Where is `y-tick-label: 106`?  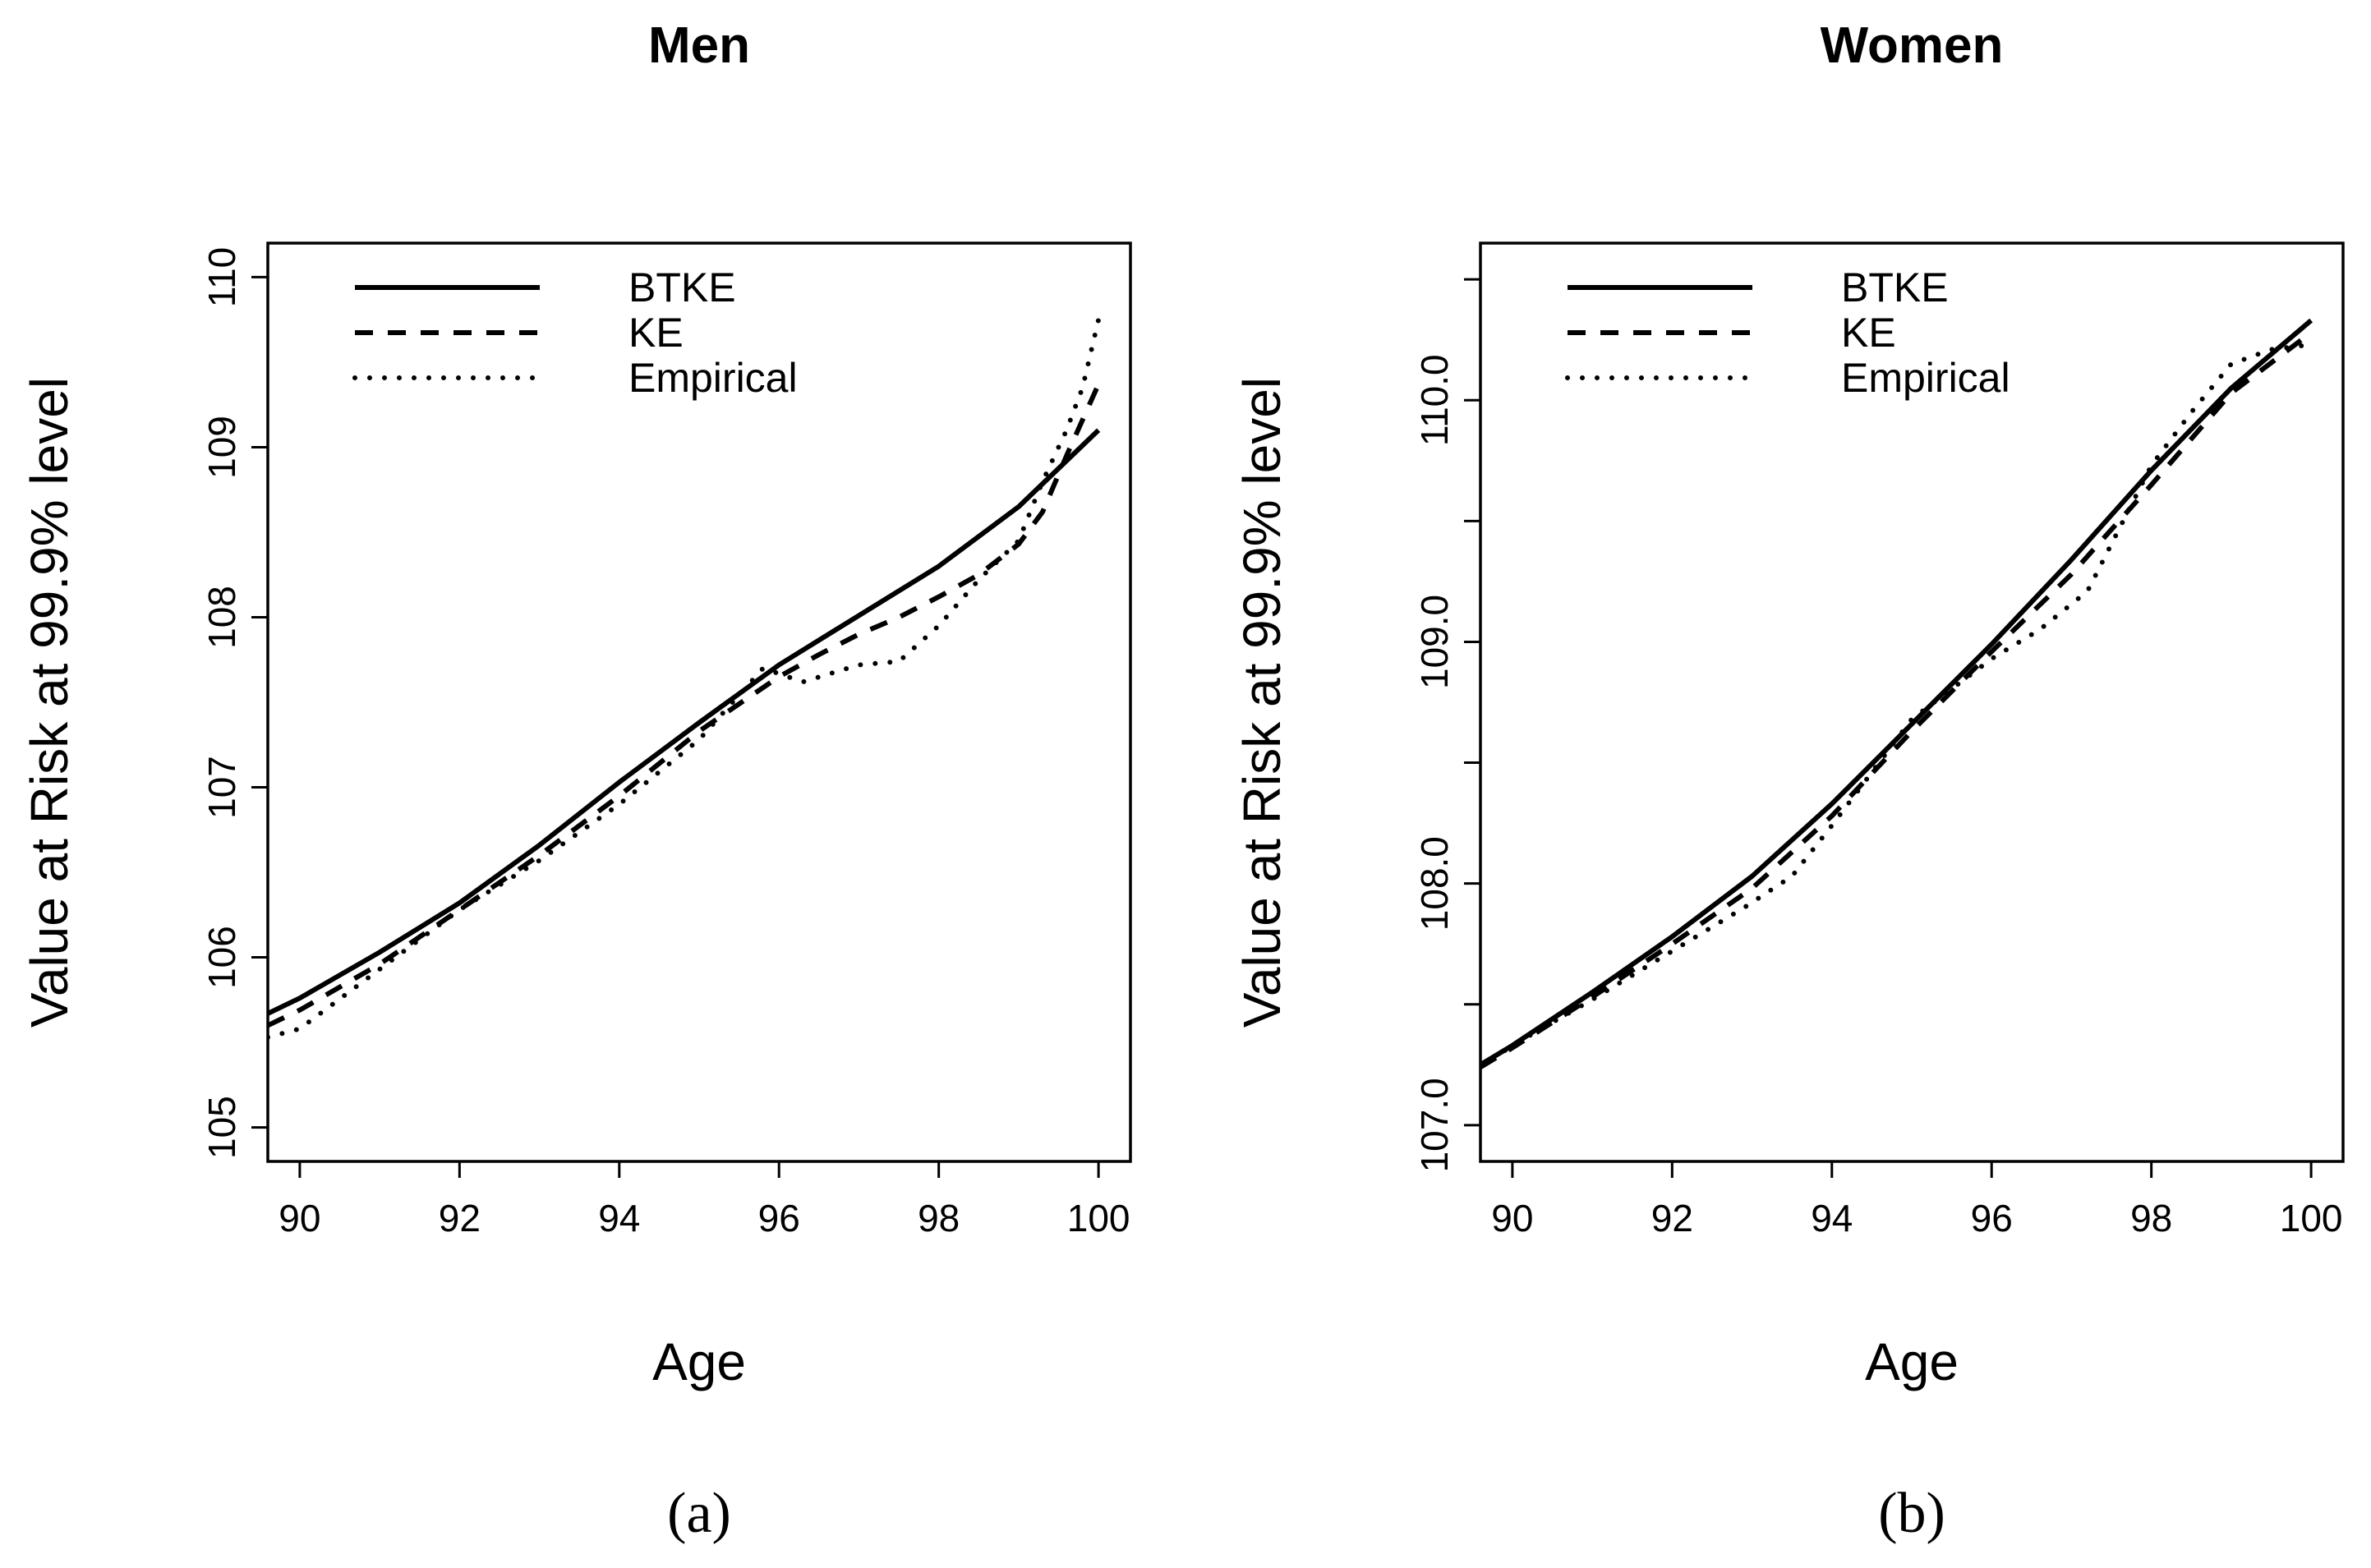 y-tick-label: 106 is located at coordinates (221, 957).